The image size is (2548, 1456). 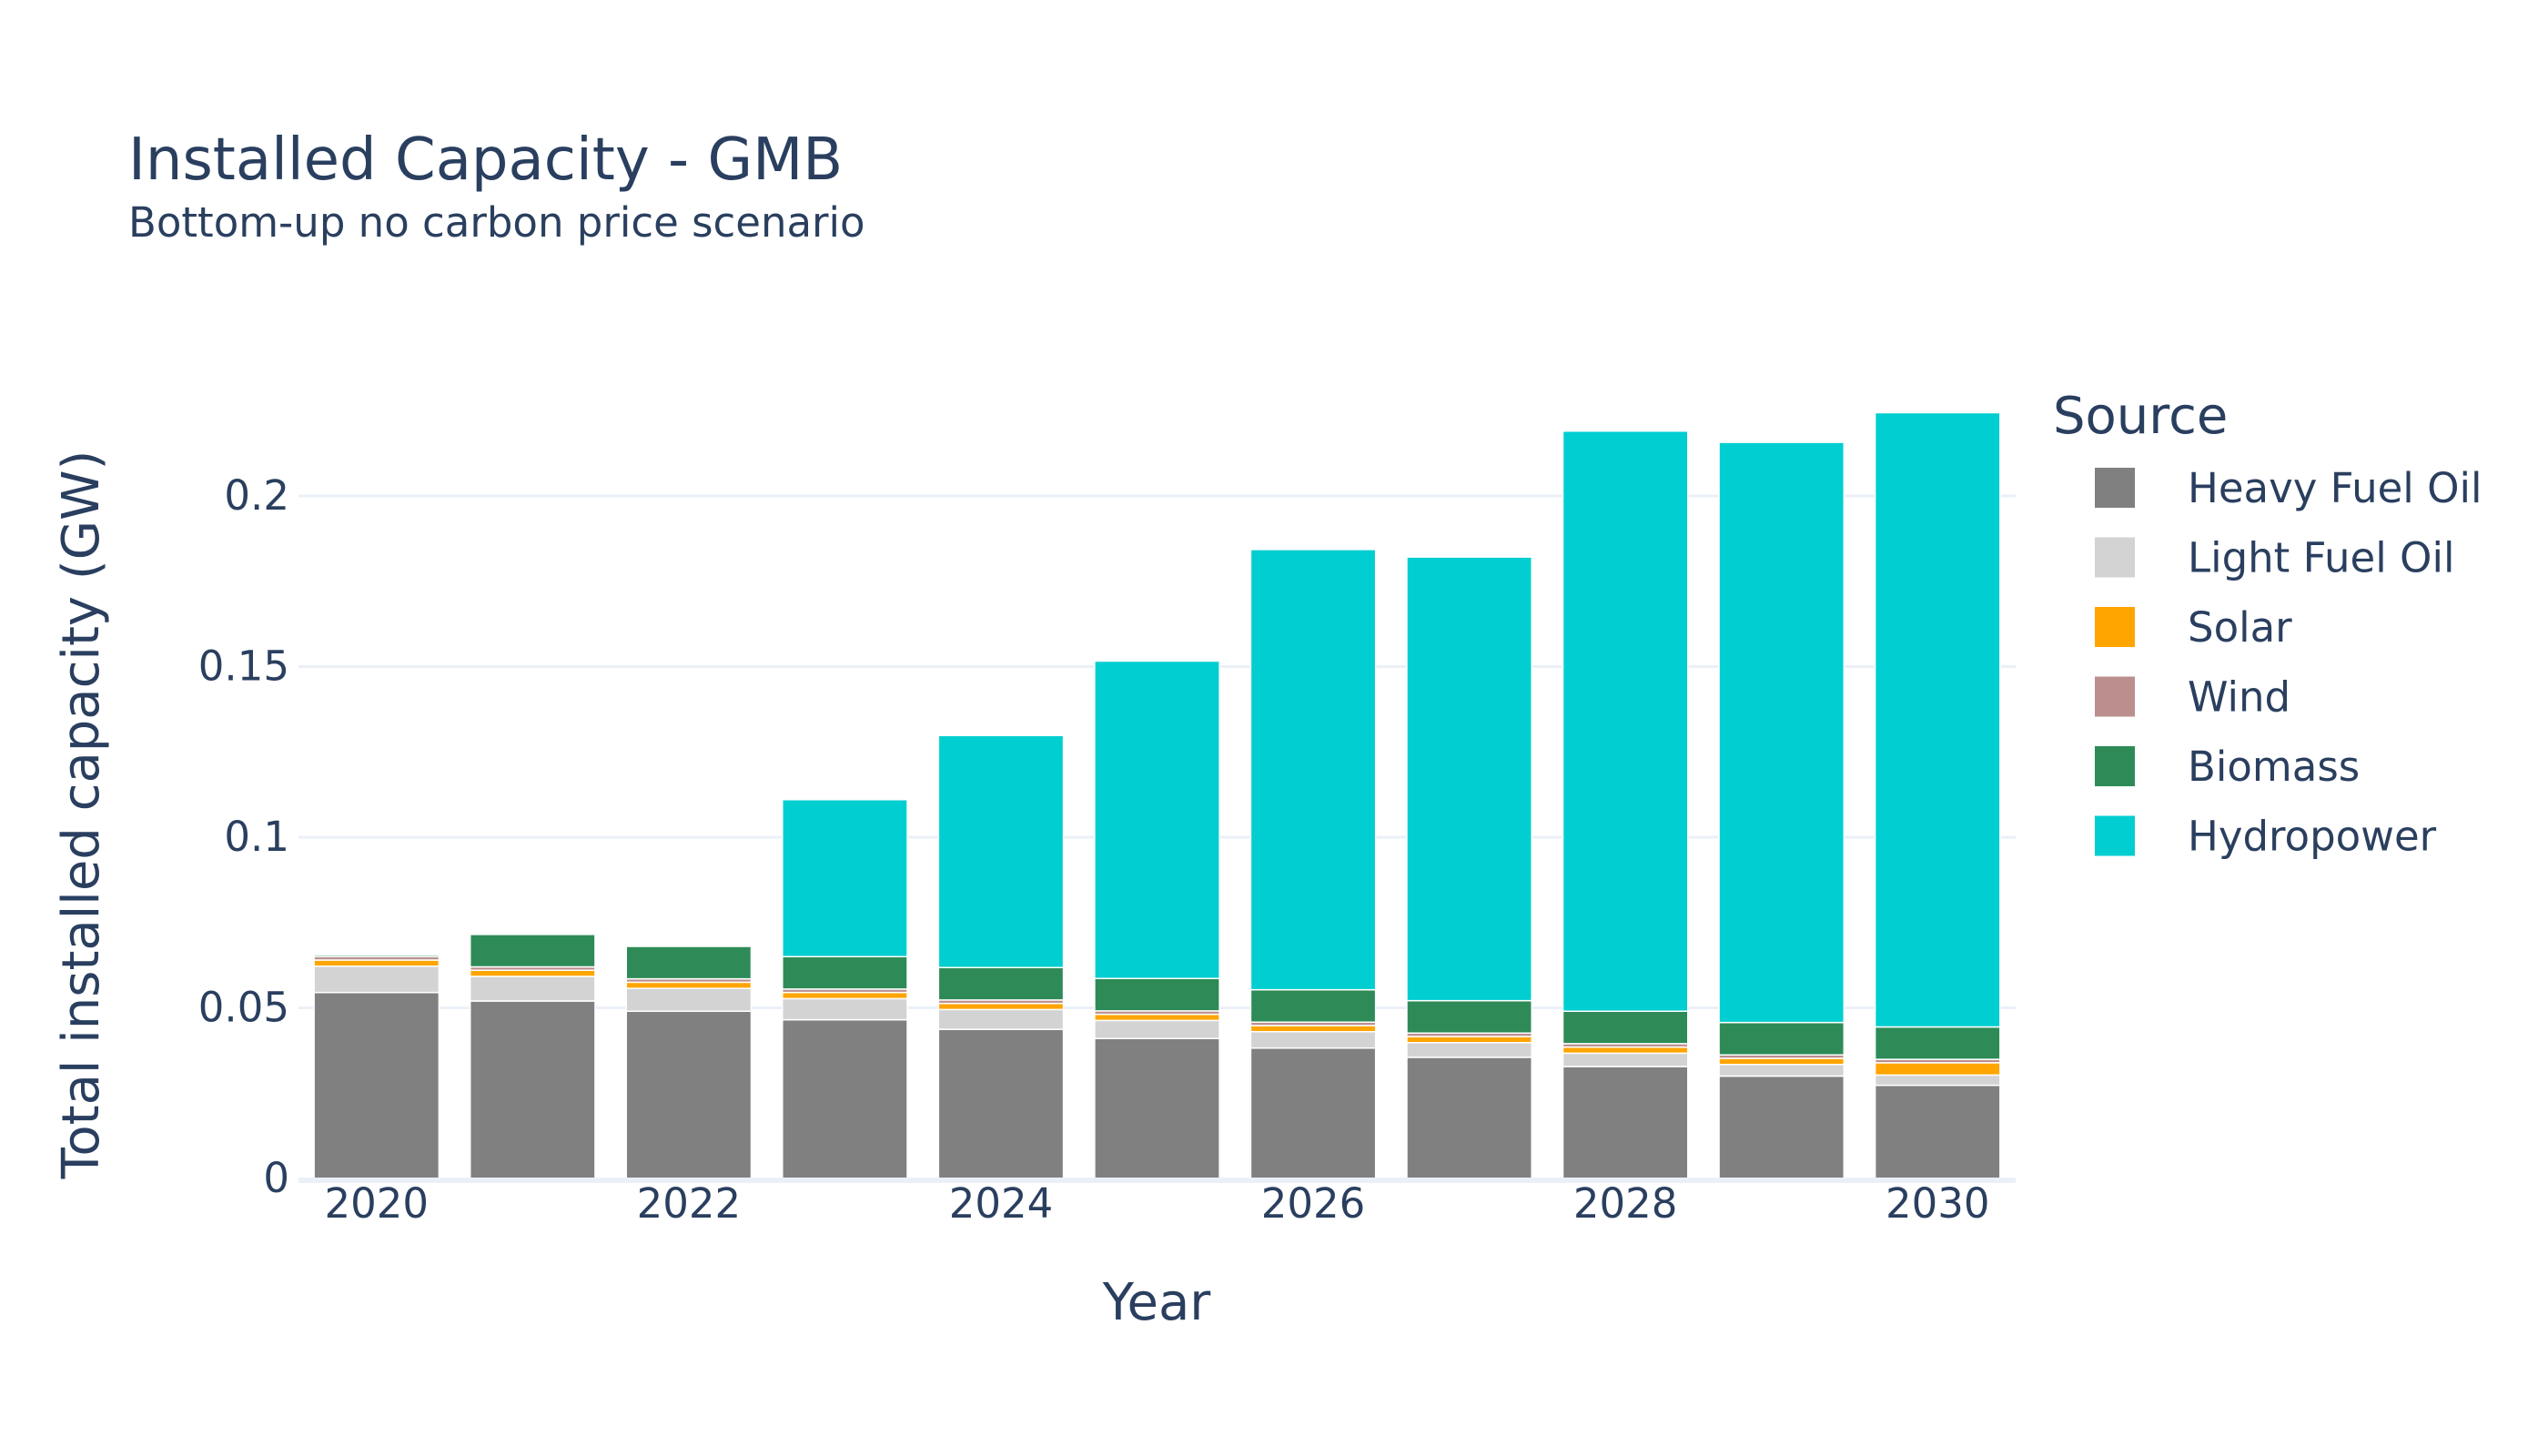 I want to click on legend-item-biomass: Biomass, so click(x=2227, y=767).